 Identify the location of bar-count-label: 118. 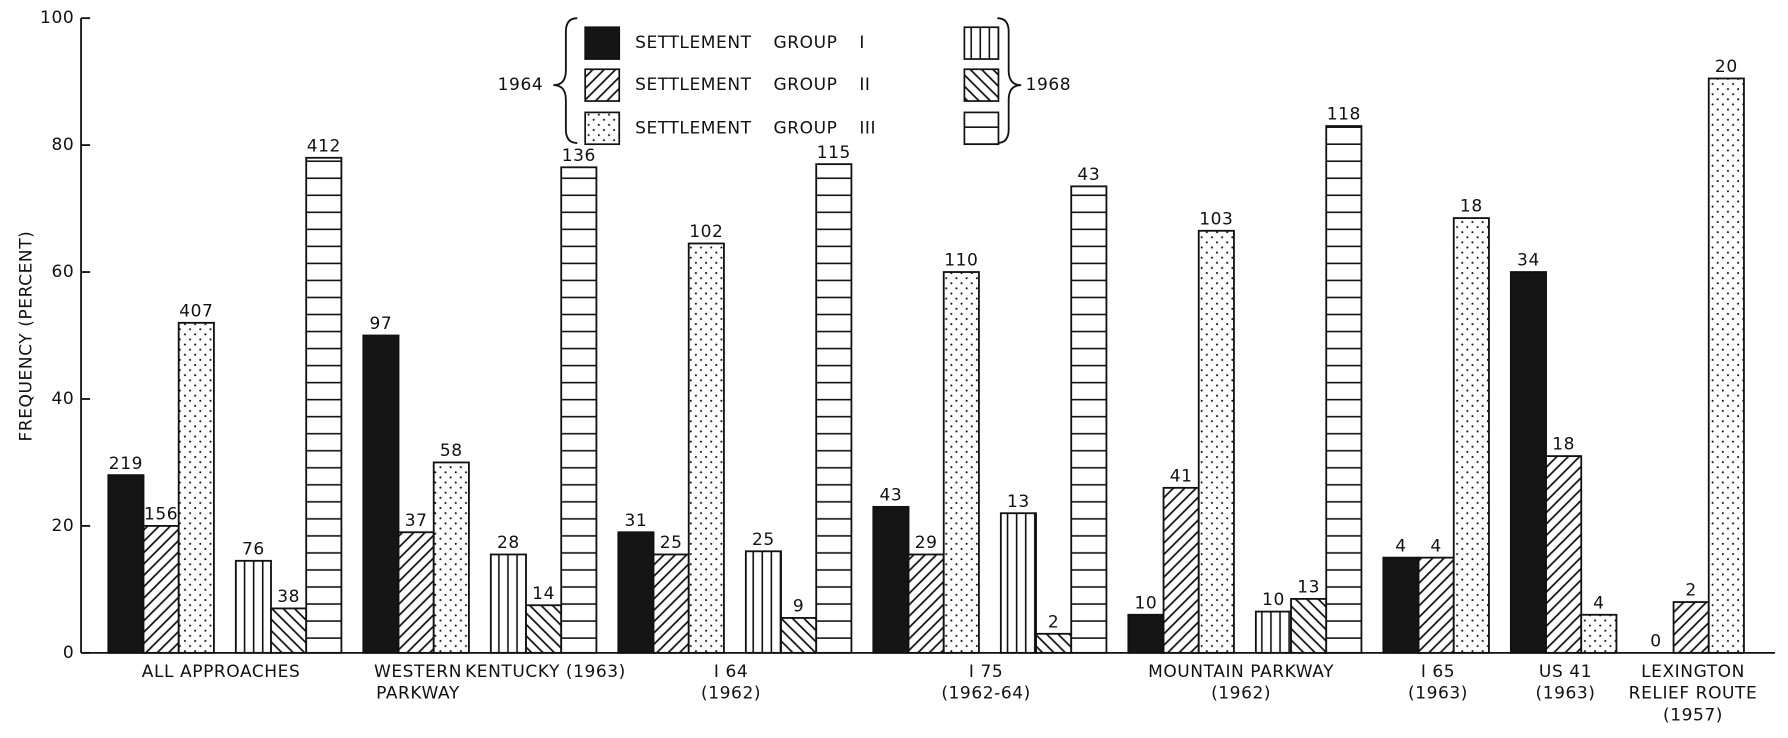
(1344, 115).